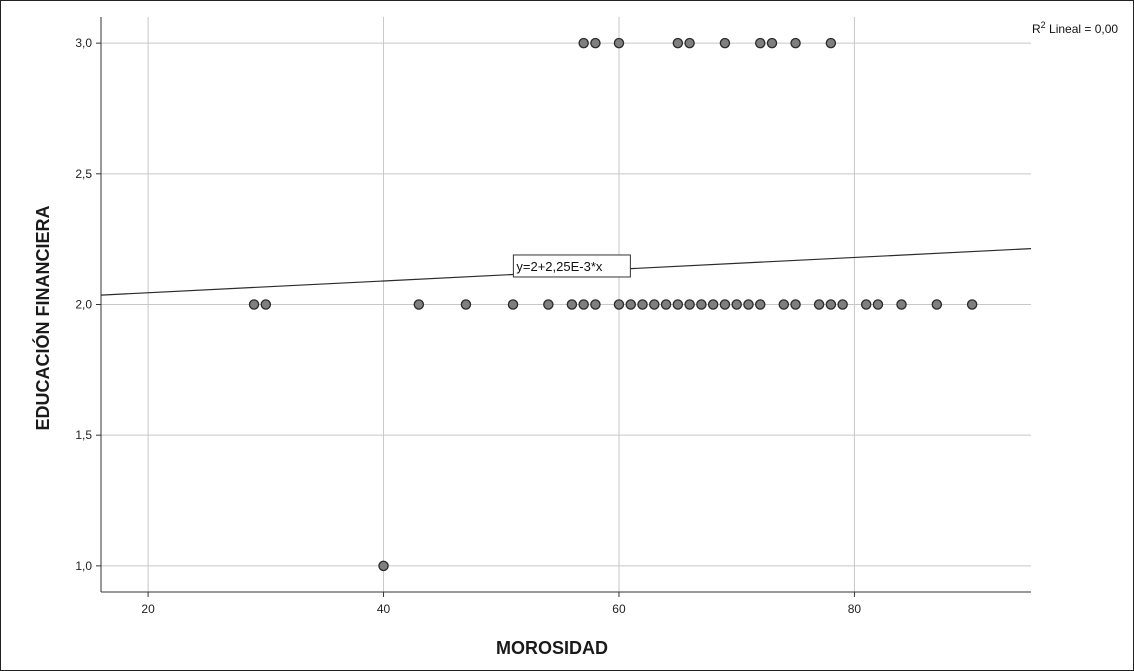 This screenshot has width=1134, height=671. Describe the element at coordinates (501, 609) in the screenshot. I see `x-tick-labels: 20 40 60 80` at that location.